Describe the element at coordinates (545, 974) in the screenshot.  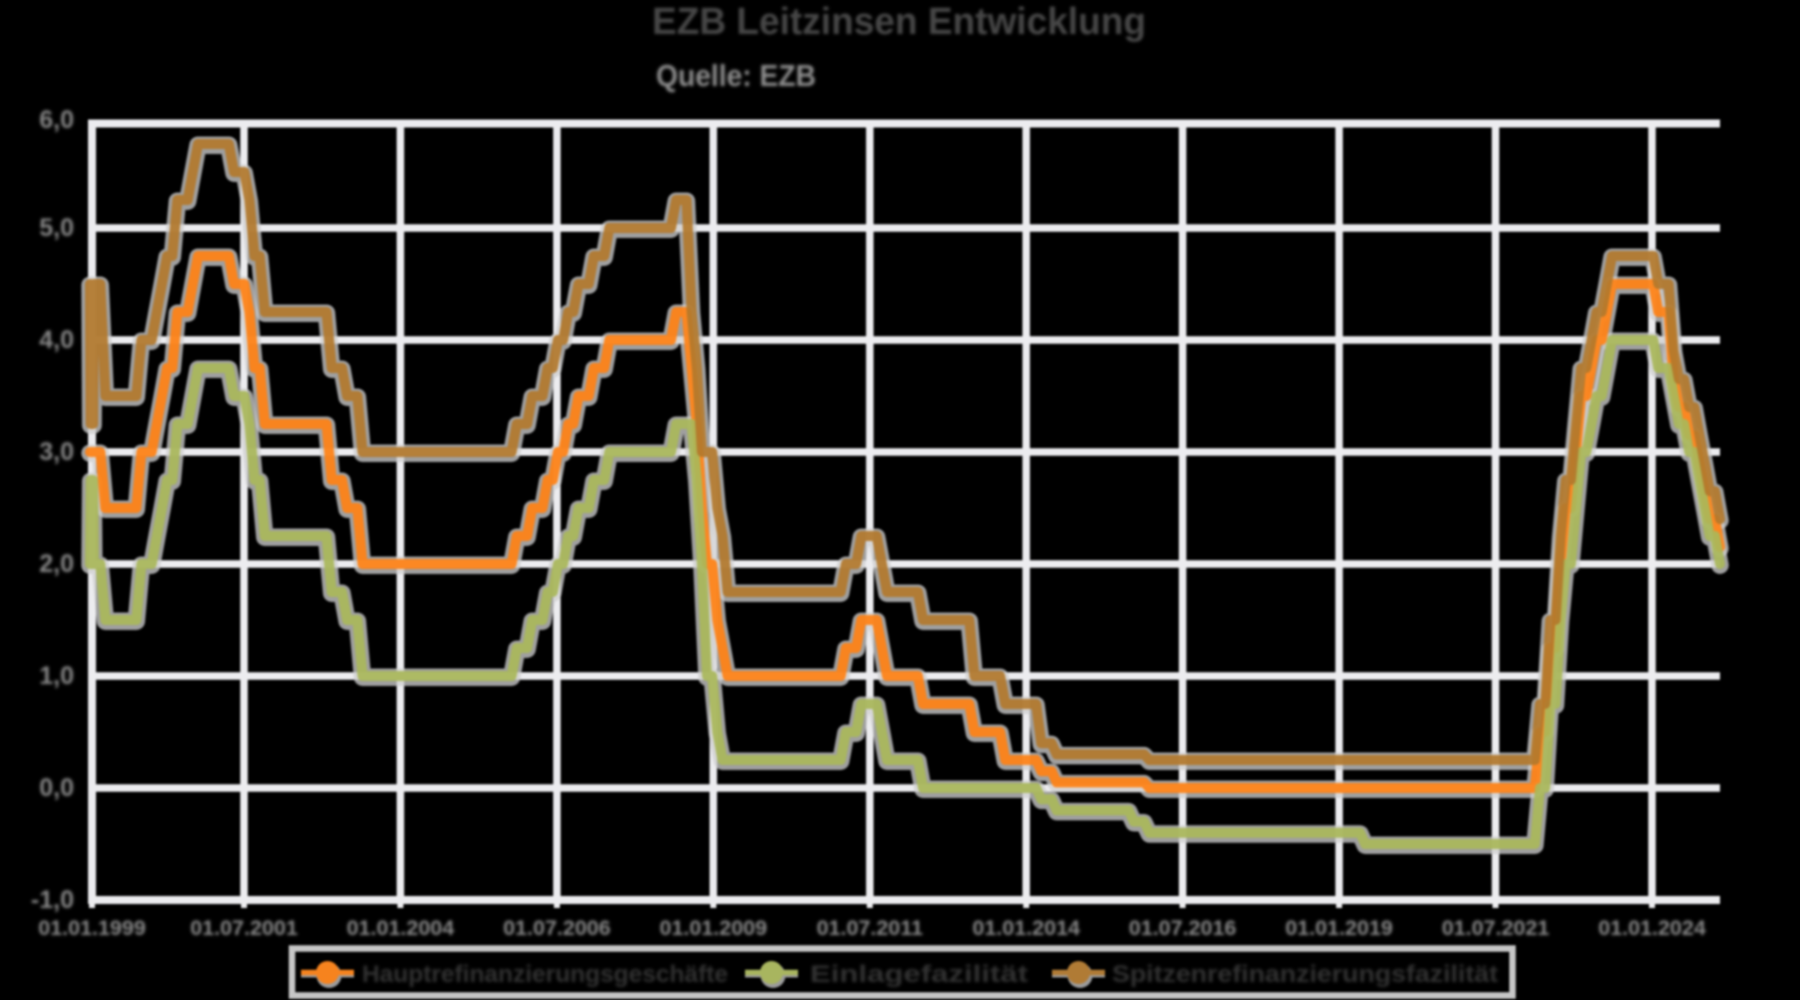
I see `svg-text: Hauptrefinanzierungsgeschäfte` at that location.